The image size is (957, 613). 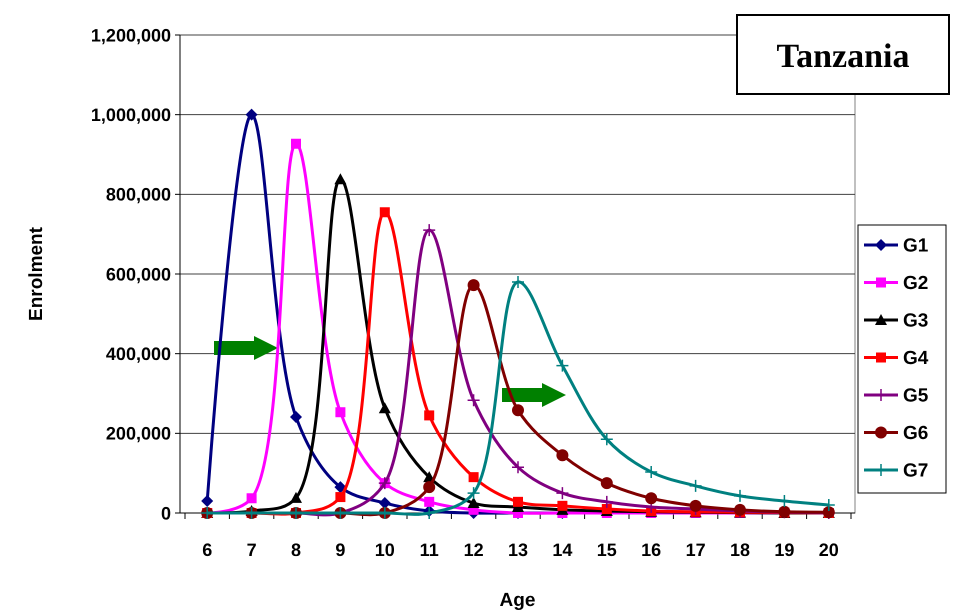 I want to click on legend-label: G2, so click(x=915, y=283).